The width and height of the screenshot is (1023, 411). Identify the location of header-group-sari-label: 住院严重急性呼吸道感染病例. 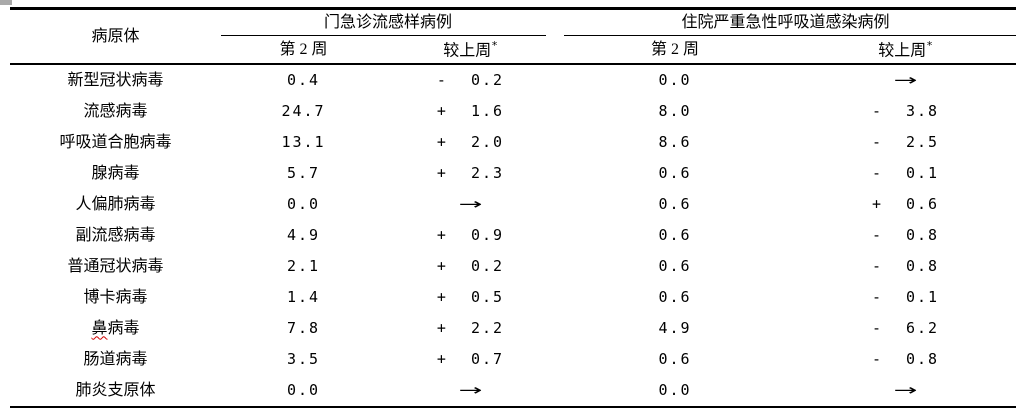
(785, 23).